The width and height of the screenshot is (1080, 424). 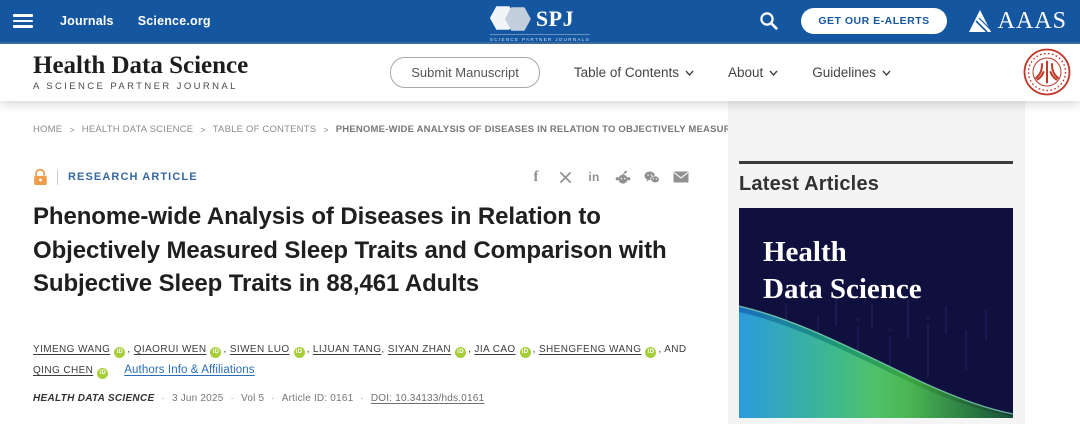 I want to click on author-link: YIMENG WANG, so click(x=72, y=349).